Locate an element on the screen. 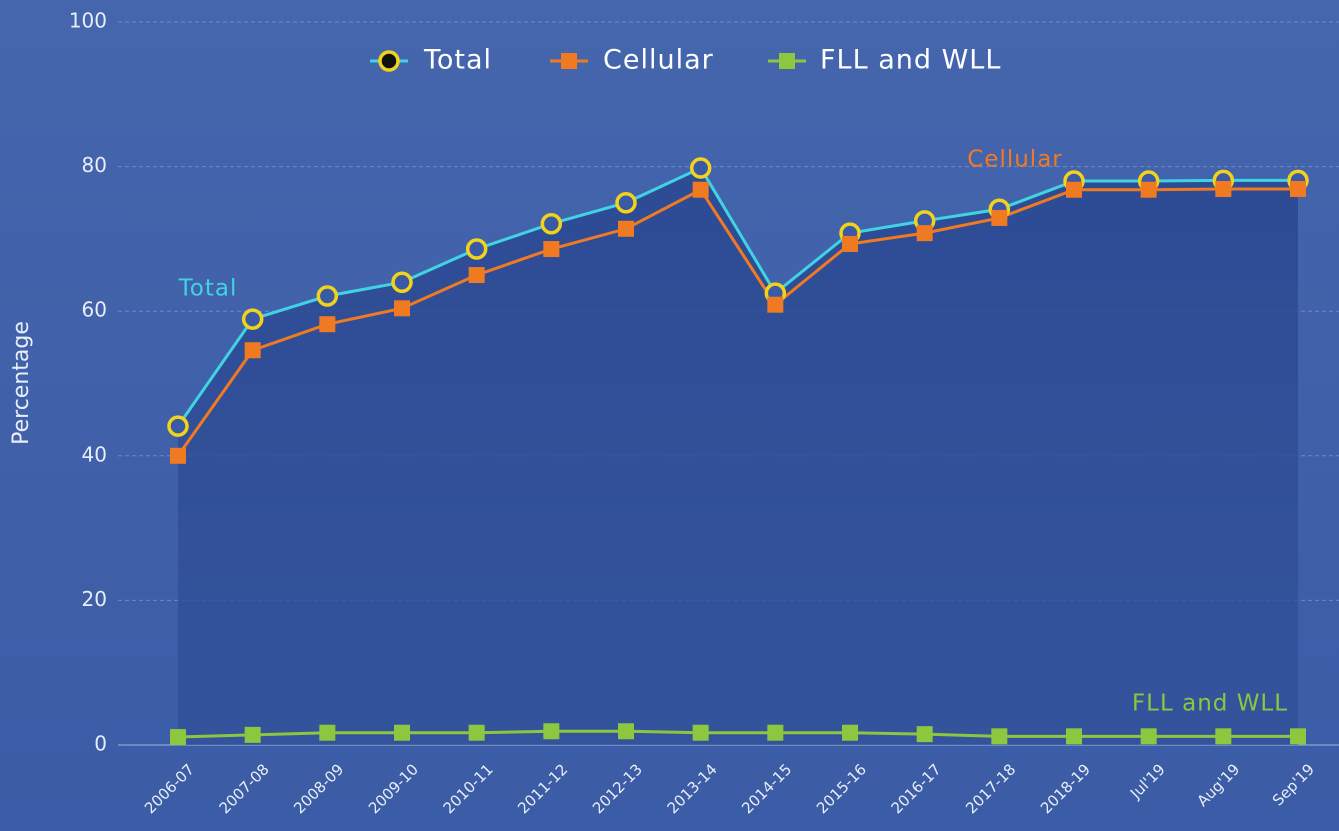  y-tick-label: 60 is located at coordinates (94, 310).